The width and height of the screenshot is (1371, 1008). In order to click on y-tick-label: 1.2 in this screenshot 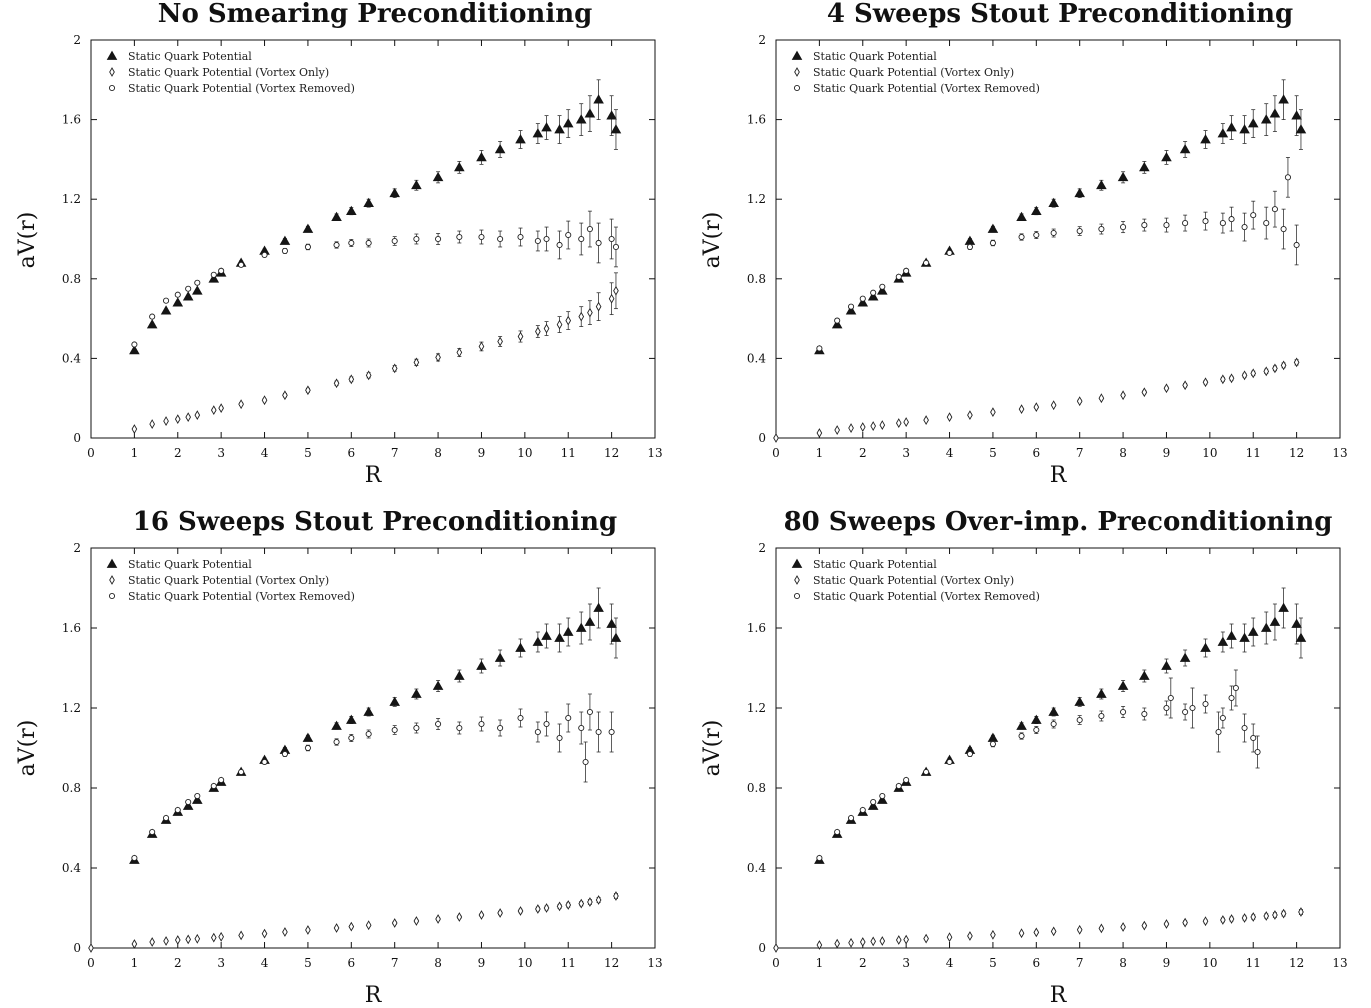, I will do `click(756, 199)`.